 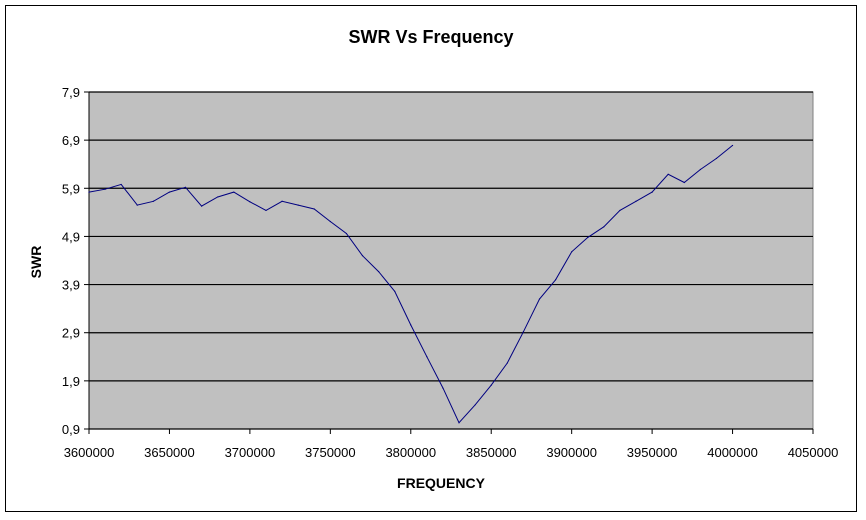 What do you see at coordinates (71, 92) in the screenshot?
I see `y-tick-label: 7,9` at bounding box center [71, 92].